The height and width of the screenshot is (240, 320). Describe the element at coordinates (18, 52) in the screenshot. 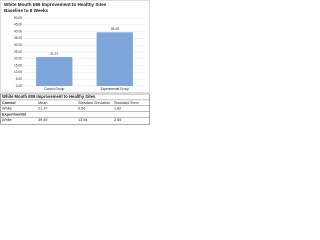

I see `y-tick-label: 25.00` at that location.